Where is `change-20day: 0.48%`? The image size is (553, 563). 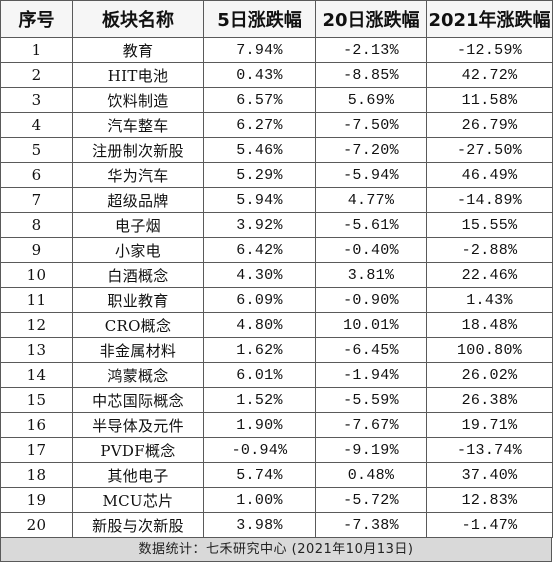
change-20day: 0.48% is located at coordinates (371, 475).